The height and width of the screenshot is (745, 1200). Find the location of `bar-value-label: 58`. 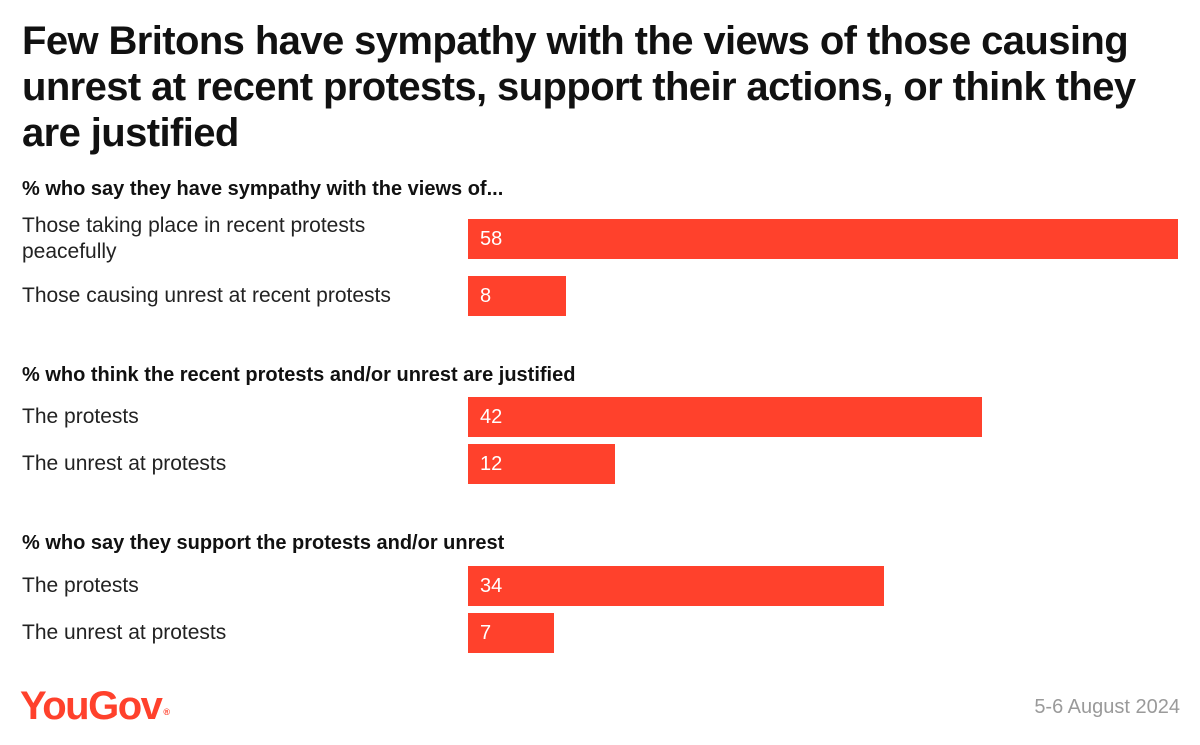

bar-value-label: 58 is located at coordinates (491, 239).